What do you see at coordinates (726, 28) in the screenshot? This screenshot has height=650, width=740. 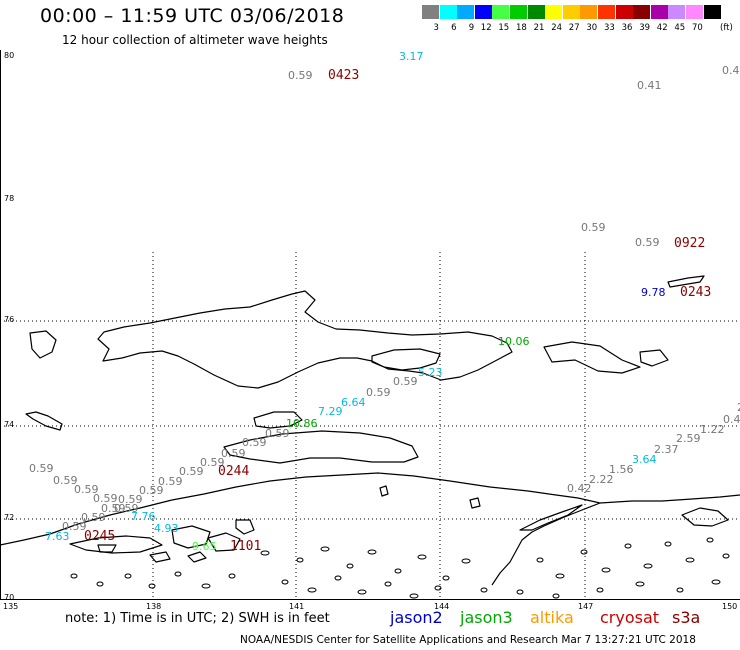 I see `scale-unit: (ft)` at bounding box center [726, 28].